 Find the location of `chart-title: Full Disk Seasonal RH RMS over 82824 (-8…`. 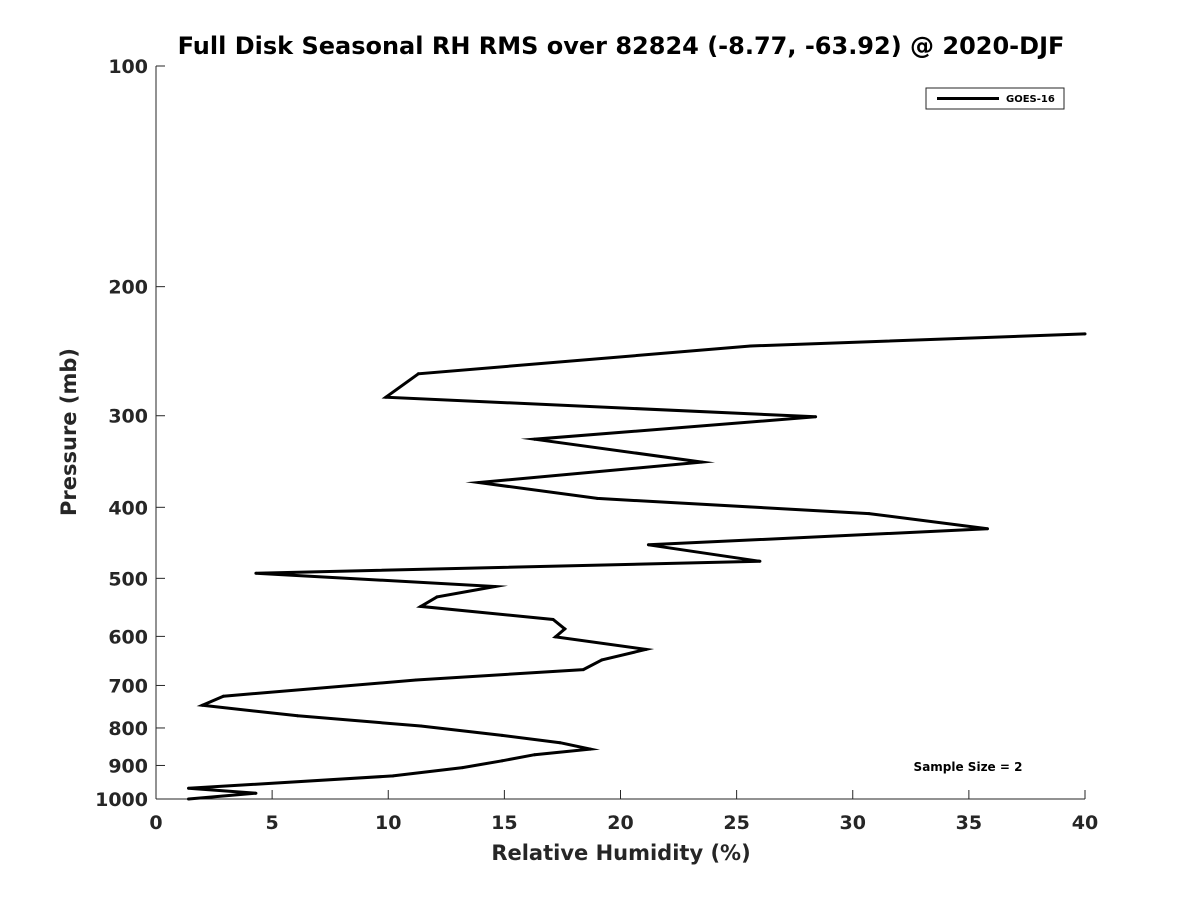

chart-title: Full Disk Seasonal RH RMS over 82824 (-8… is located at coordinates (621, 46).